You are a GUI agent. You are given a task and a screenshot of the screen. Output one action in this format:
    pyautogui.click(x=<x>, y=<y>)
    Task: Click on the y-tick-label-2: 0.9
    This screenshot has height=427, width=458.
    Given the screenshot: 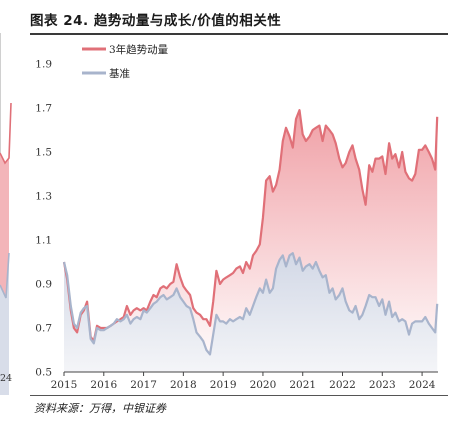 What is the action you would take?
    pyautogui.click(x=43, y=285)
    